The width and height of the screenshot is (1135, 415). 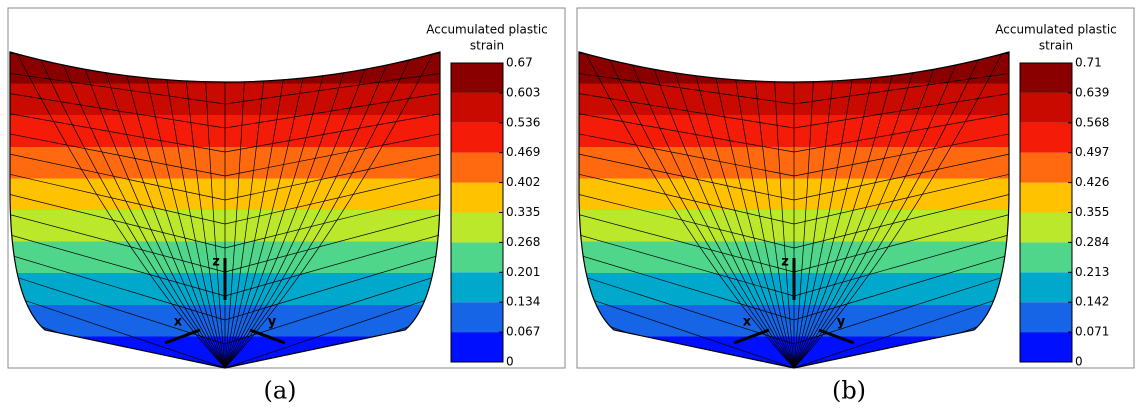 I want to click on legend-title: Accumulated plastic, so click(x=487, y=30).